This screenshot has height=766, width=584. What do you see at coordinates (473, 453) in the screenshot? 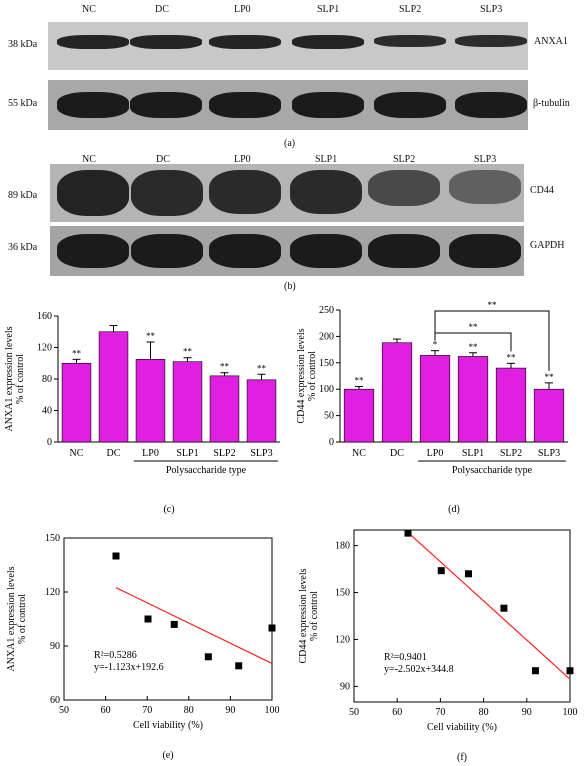
I see `x-tick-label: SLP1` at bounding box center [473, 453].